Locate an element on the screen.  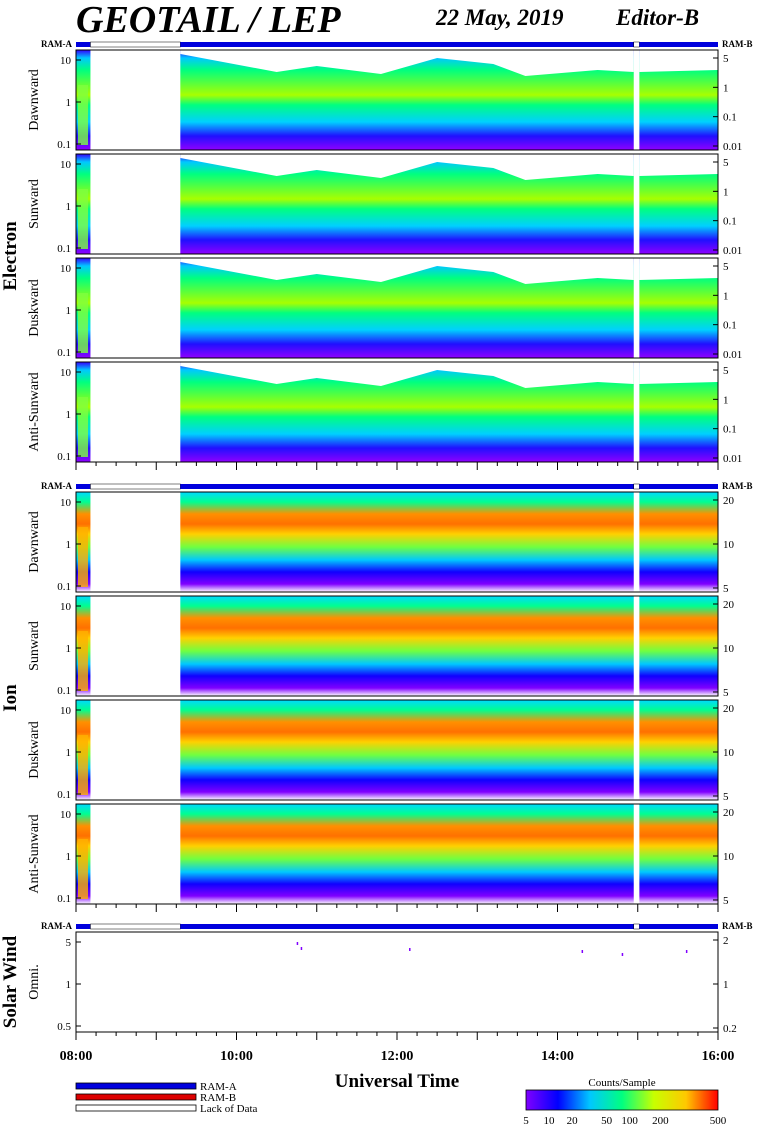
x-axis-label: Universal Time is located at coordinates (397, 1081).